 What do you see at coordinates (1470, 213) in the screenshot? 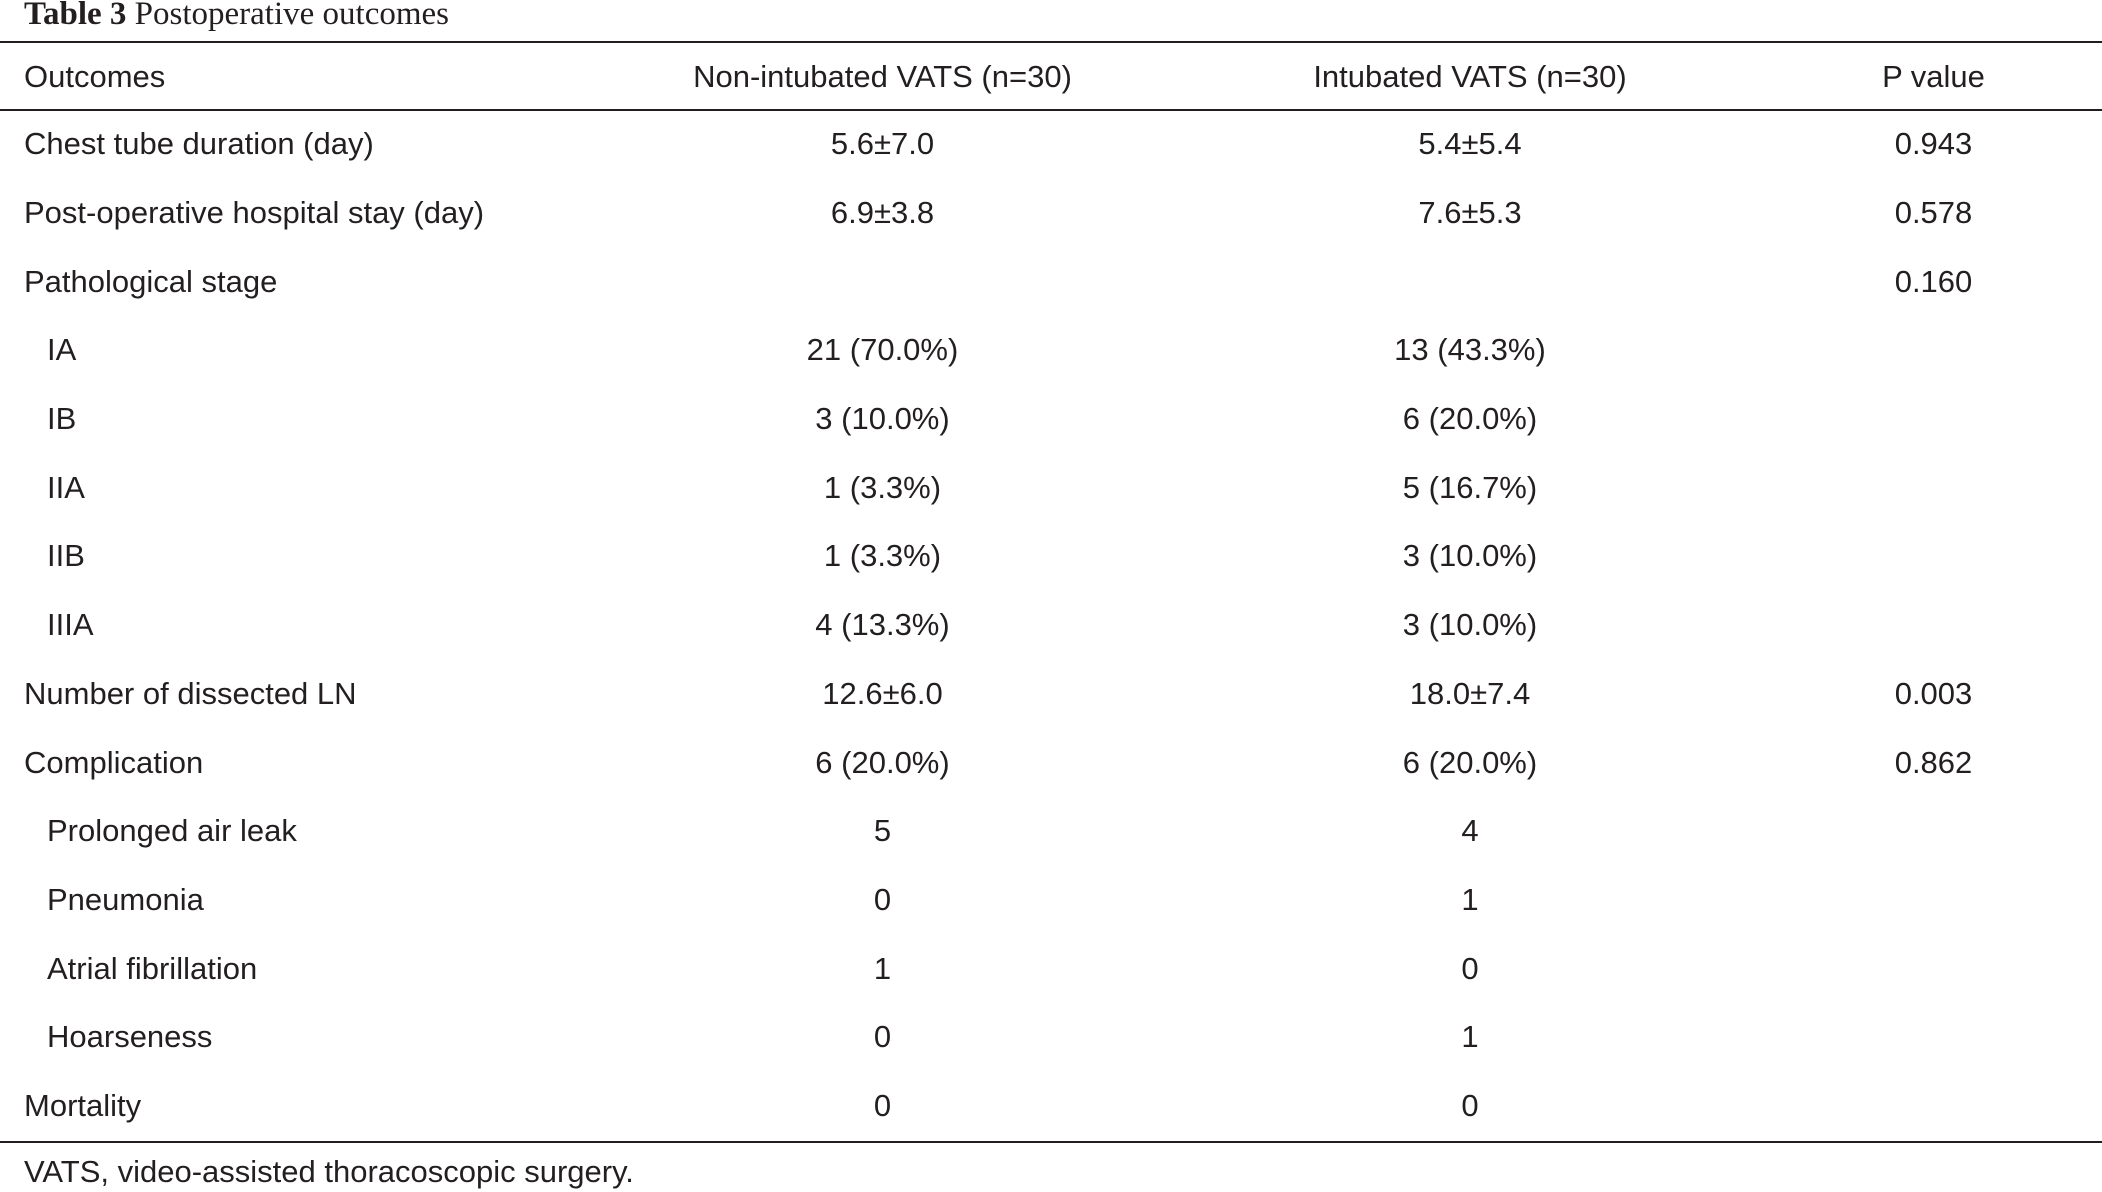
I see `cell-intubated: 7.6±5.3` at bounding box center [1470, 213].